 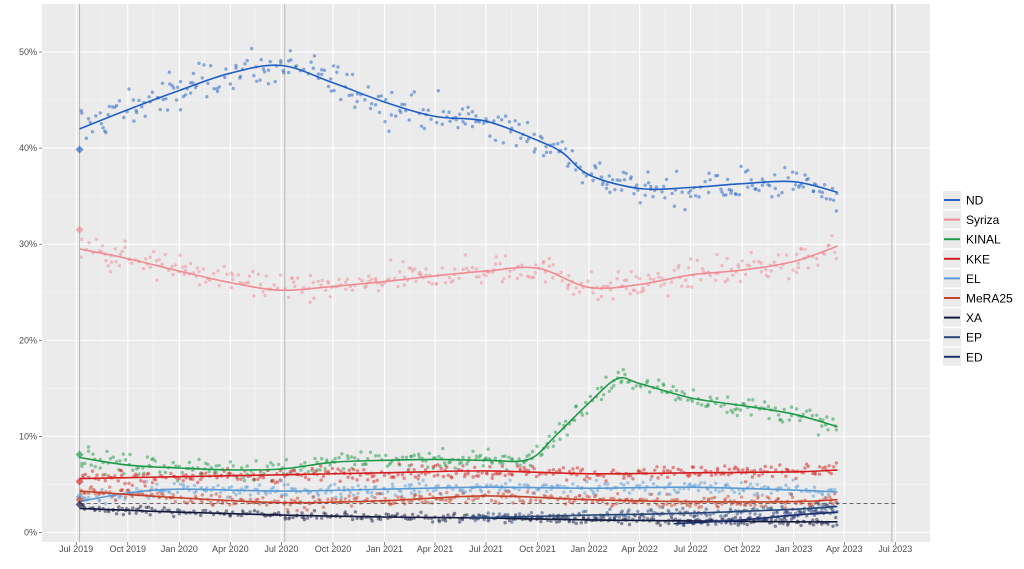 I want to click on x-tick-label: Jan 2021, so click(x=384, y=549).